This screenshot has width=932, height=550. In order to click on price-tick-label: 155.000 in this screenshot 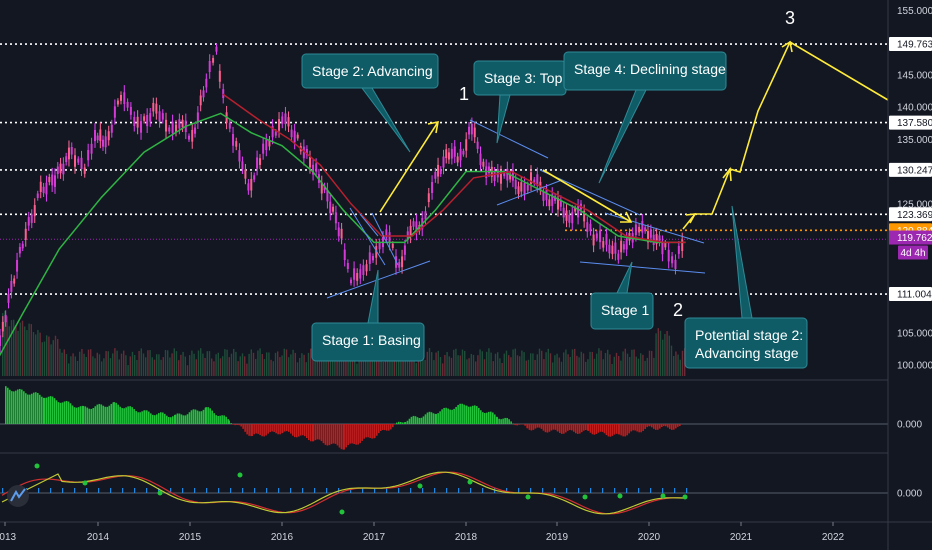, I will do `click(914, 11)`.